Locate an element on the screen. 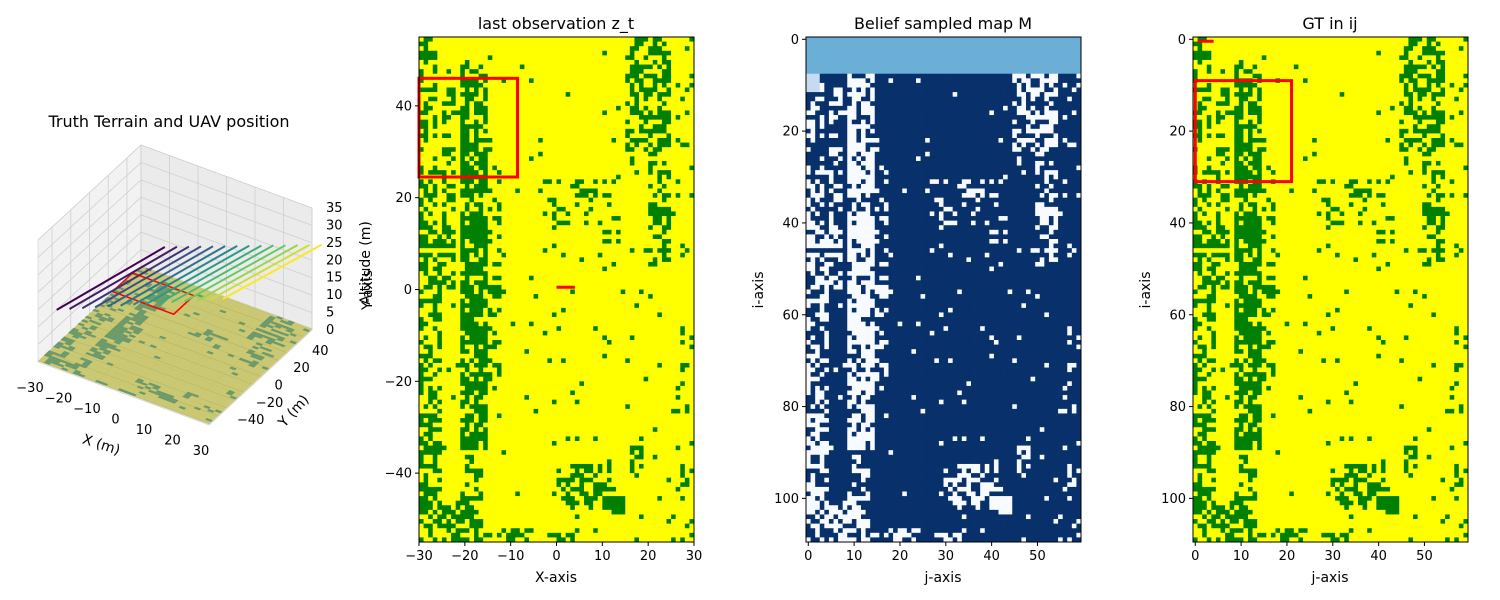 The image size is (1500, 600). uav-trajectory-line is located at coordinates (160, 276).